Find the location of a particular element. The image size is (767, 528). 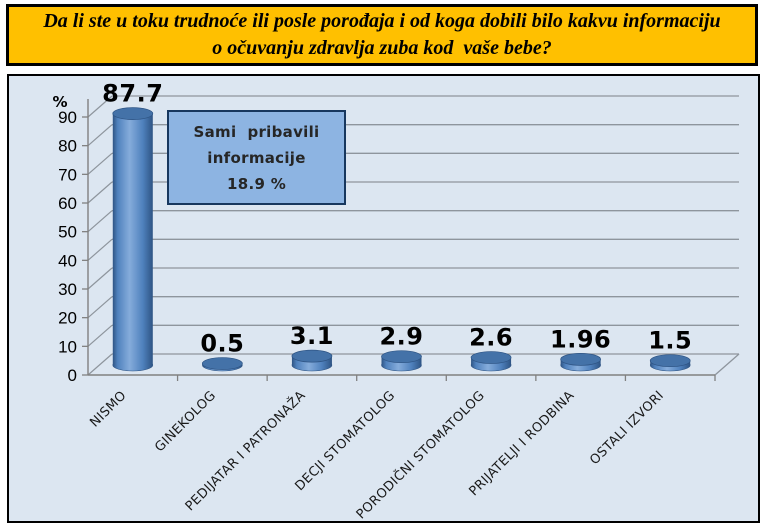

bar-value-label: 3.1 is located at coordinates (312, 336).